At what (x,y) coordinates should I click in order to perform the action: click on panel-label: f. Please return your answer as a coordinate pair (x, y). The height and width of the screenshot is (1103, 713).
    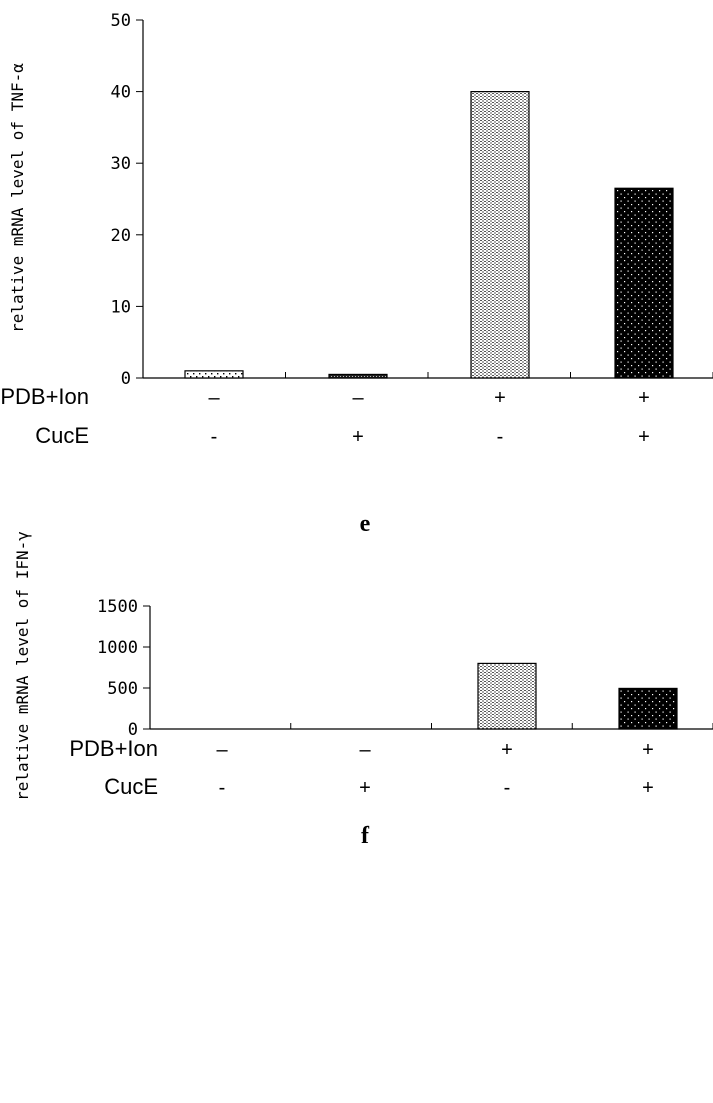
    Looking at the image, I should click on (365, 836).